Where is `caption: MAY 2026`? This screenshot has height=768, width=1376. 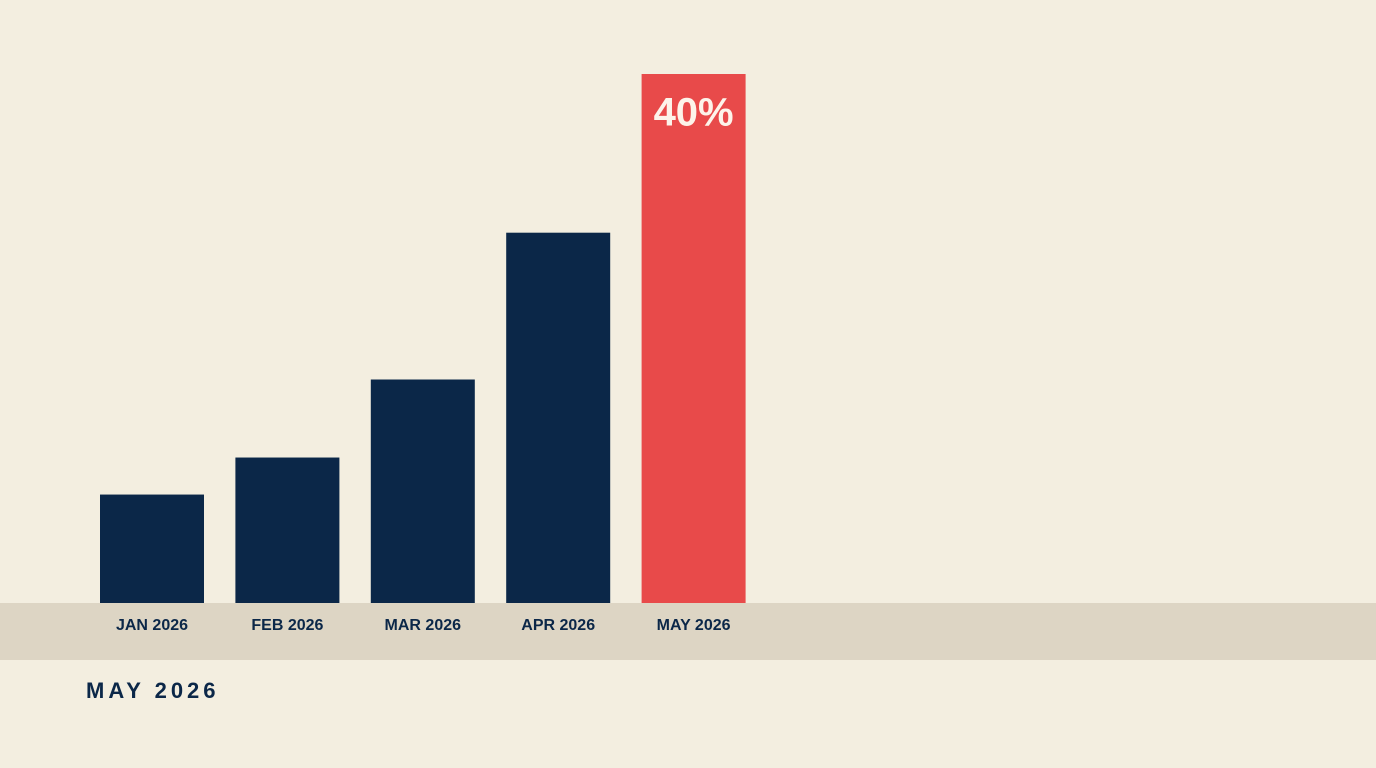 caption: MAY 2026 is located at coordinates (153, 690).